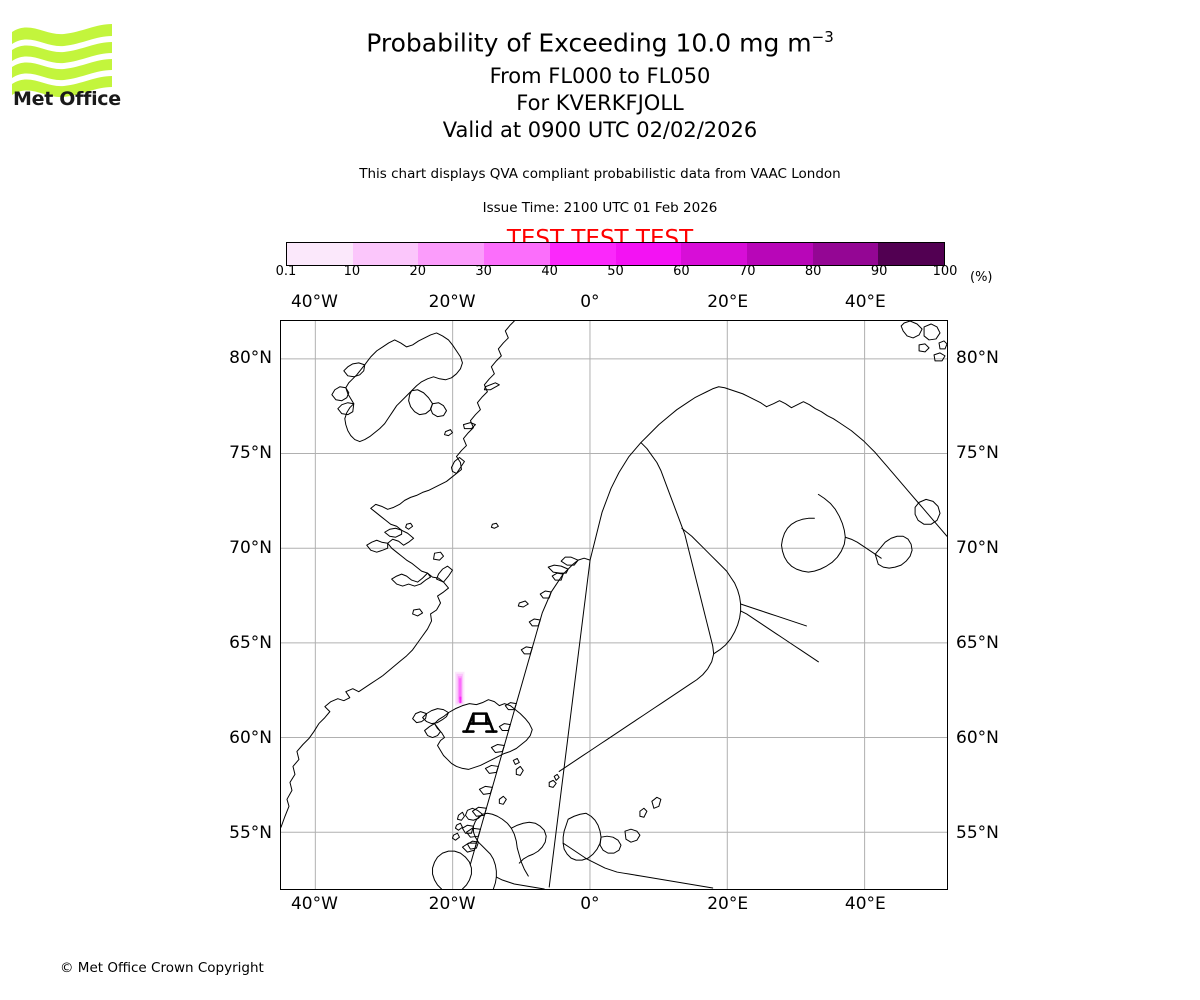 Image resolution: width=1200 pixels, height=1000 pixels. Describe the element at coordinates (250, 548) in the screenshot. I see `lat-label-left-2: 70°N` at that location.